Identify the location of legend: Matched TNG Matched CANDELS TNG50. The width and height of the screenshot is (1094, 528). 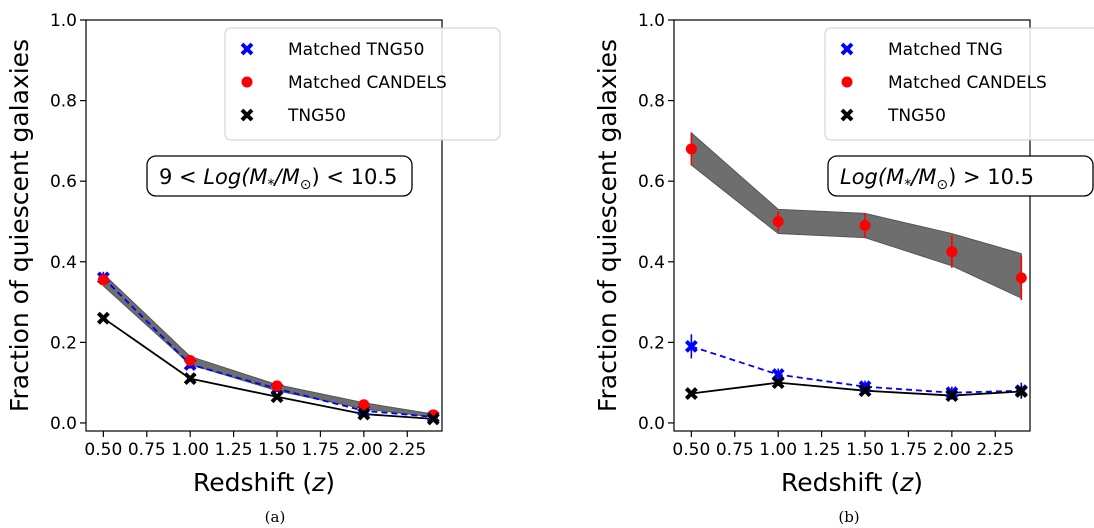
(959, 84).